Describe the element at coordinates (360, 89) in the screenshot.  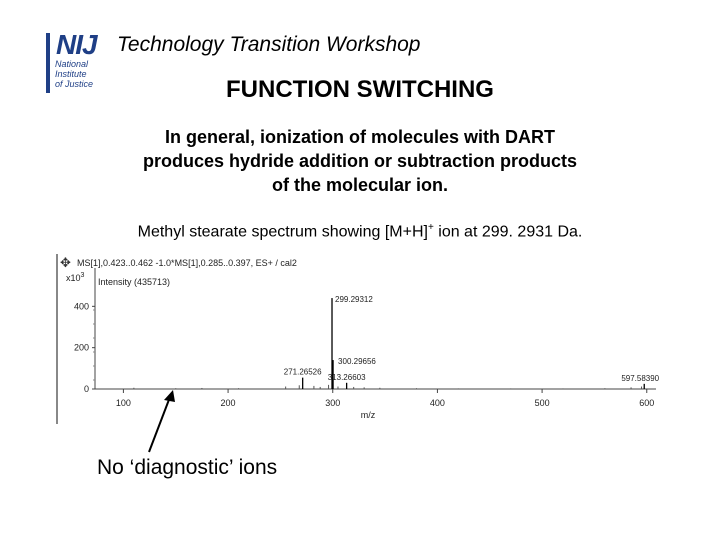
I see `slide-title: FUNCTION SWITCHING` at that location.